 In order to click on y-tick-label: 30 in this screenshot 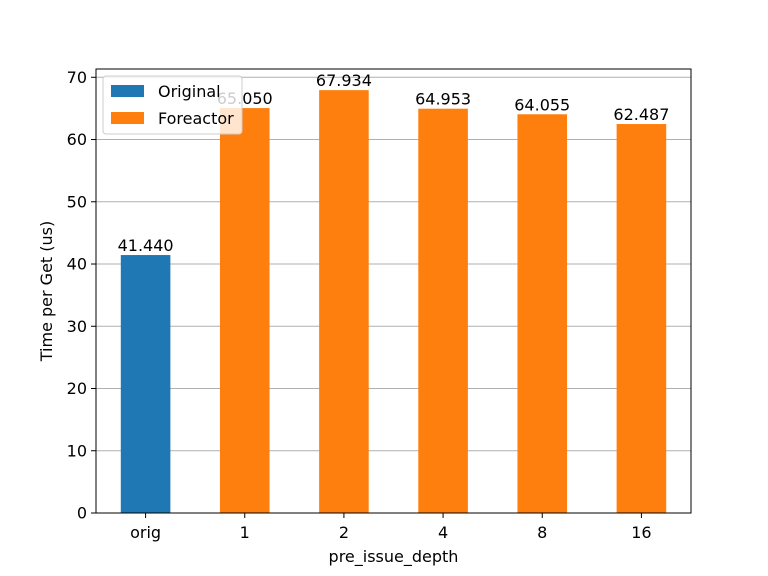, I will do `click(77, 326)`.